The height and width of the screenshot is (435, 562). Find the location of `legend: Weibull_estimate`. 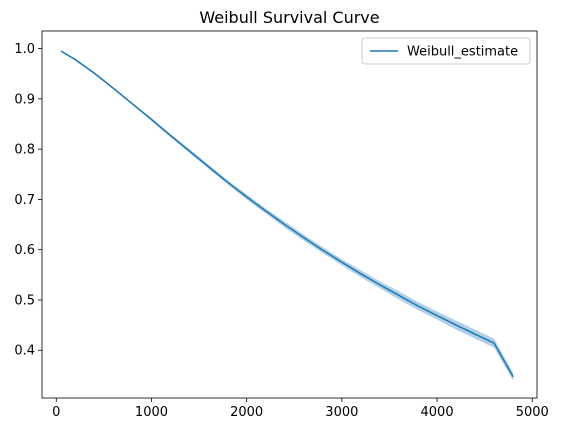

legend: Weibull_estimate is located at coordinates (446, 51).